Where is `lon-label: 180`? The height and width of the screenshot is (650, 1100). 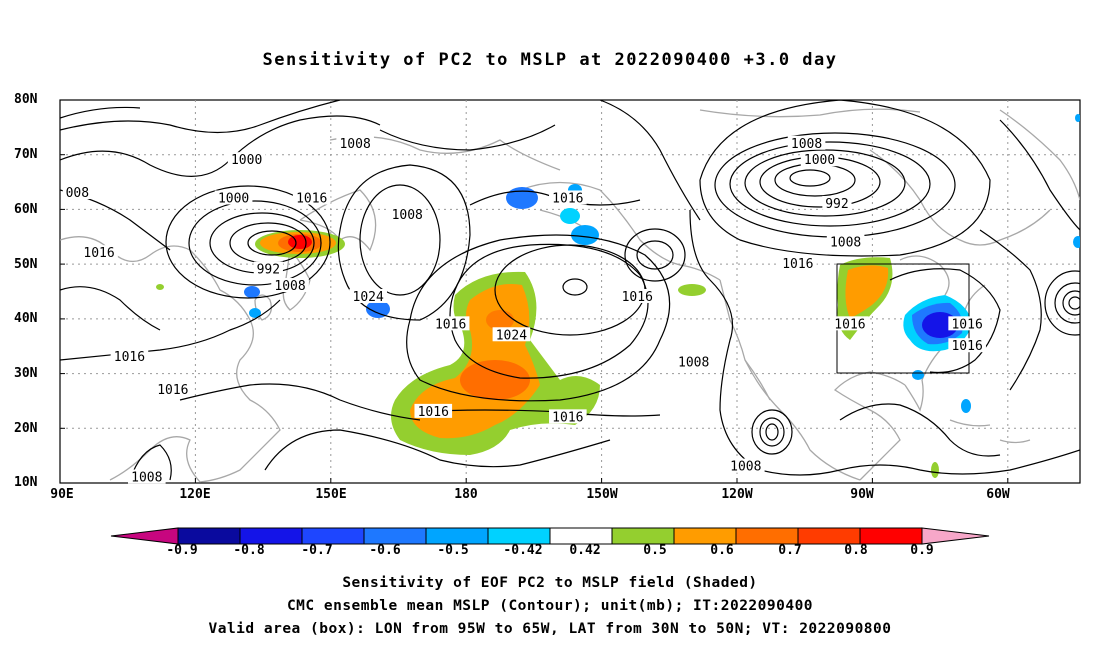 lon-label: 180 is located at coordinates (466, 494).